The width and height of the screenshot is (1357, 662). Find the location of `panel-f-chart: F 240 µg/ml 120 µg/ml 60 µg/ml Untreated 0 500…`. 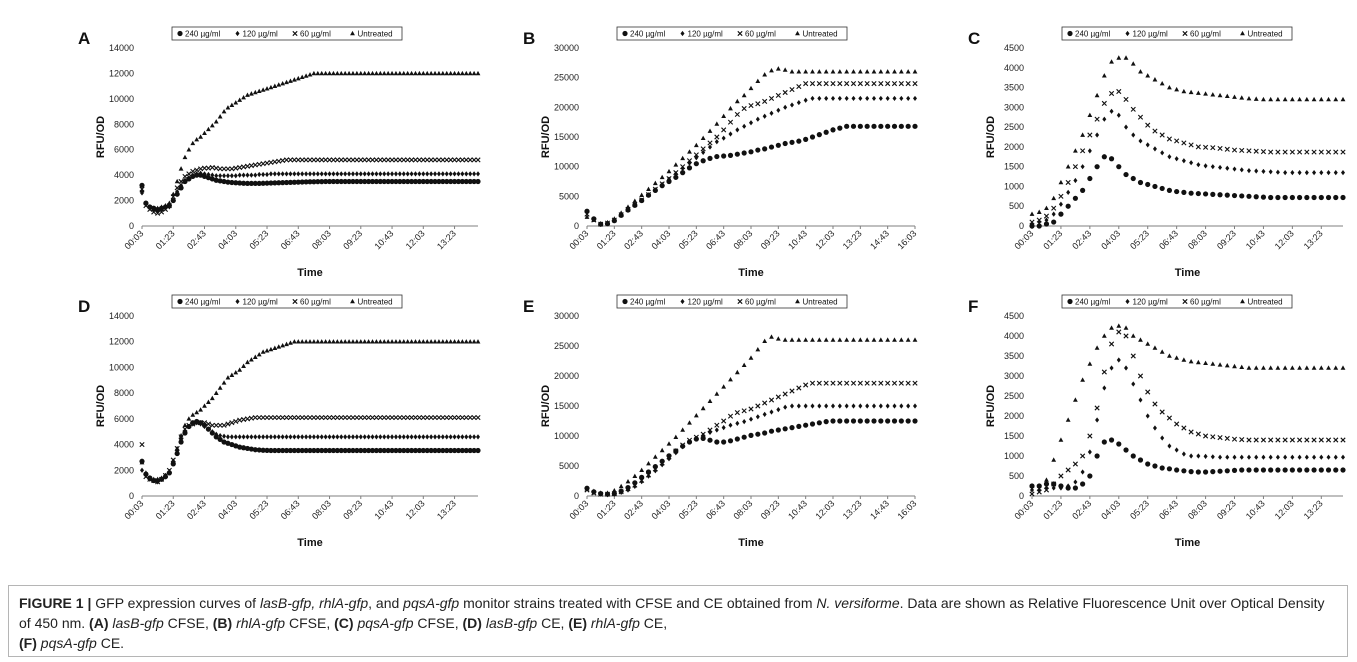

panel-f-chart: F 240 µg/ml 120 µg/ml 60 µg/ml Untreated 0 500… is located at coordinates (1157, 421).